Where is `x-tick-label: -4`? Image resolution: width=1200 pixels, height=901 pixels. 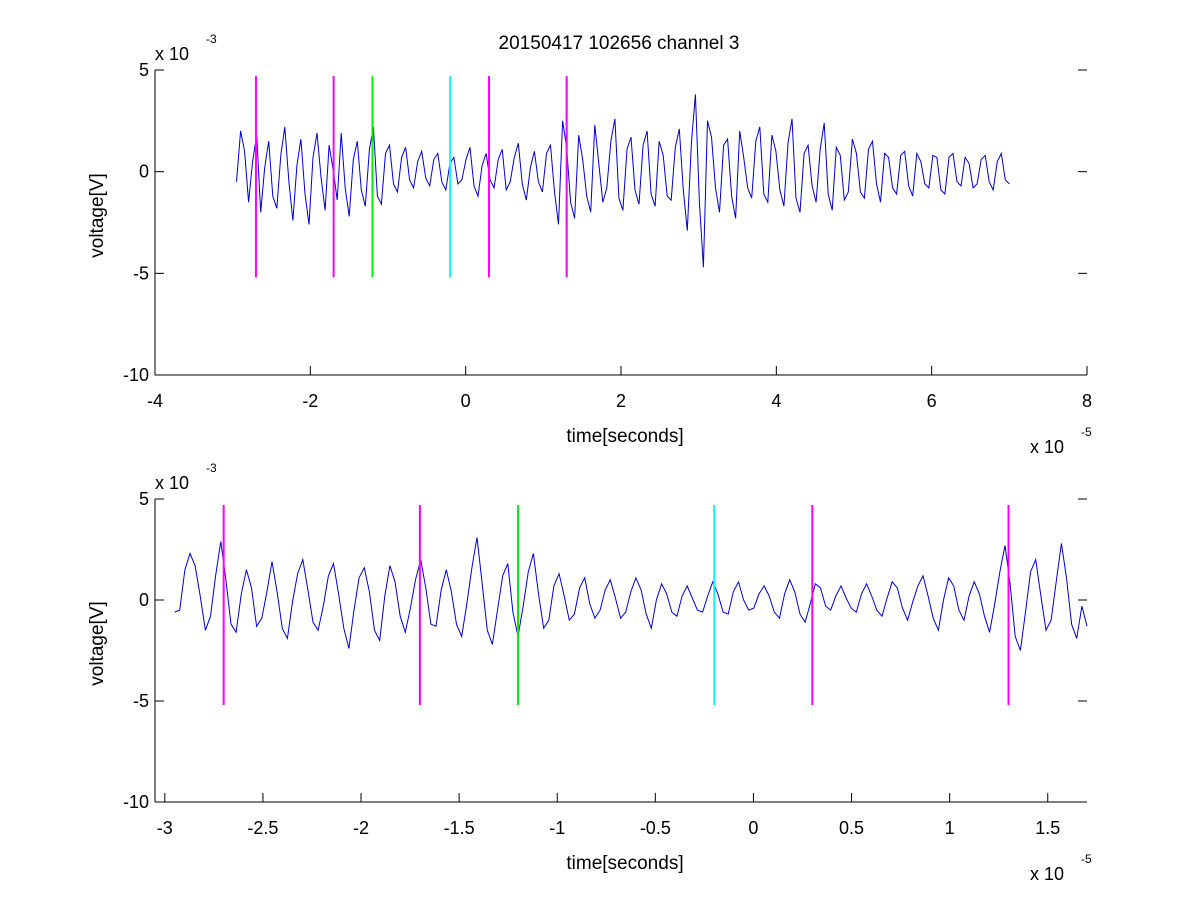 x-tick-label: -4 is located at coordinates (155, 401).